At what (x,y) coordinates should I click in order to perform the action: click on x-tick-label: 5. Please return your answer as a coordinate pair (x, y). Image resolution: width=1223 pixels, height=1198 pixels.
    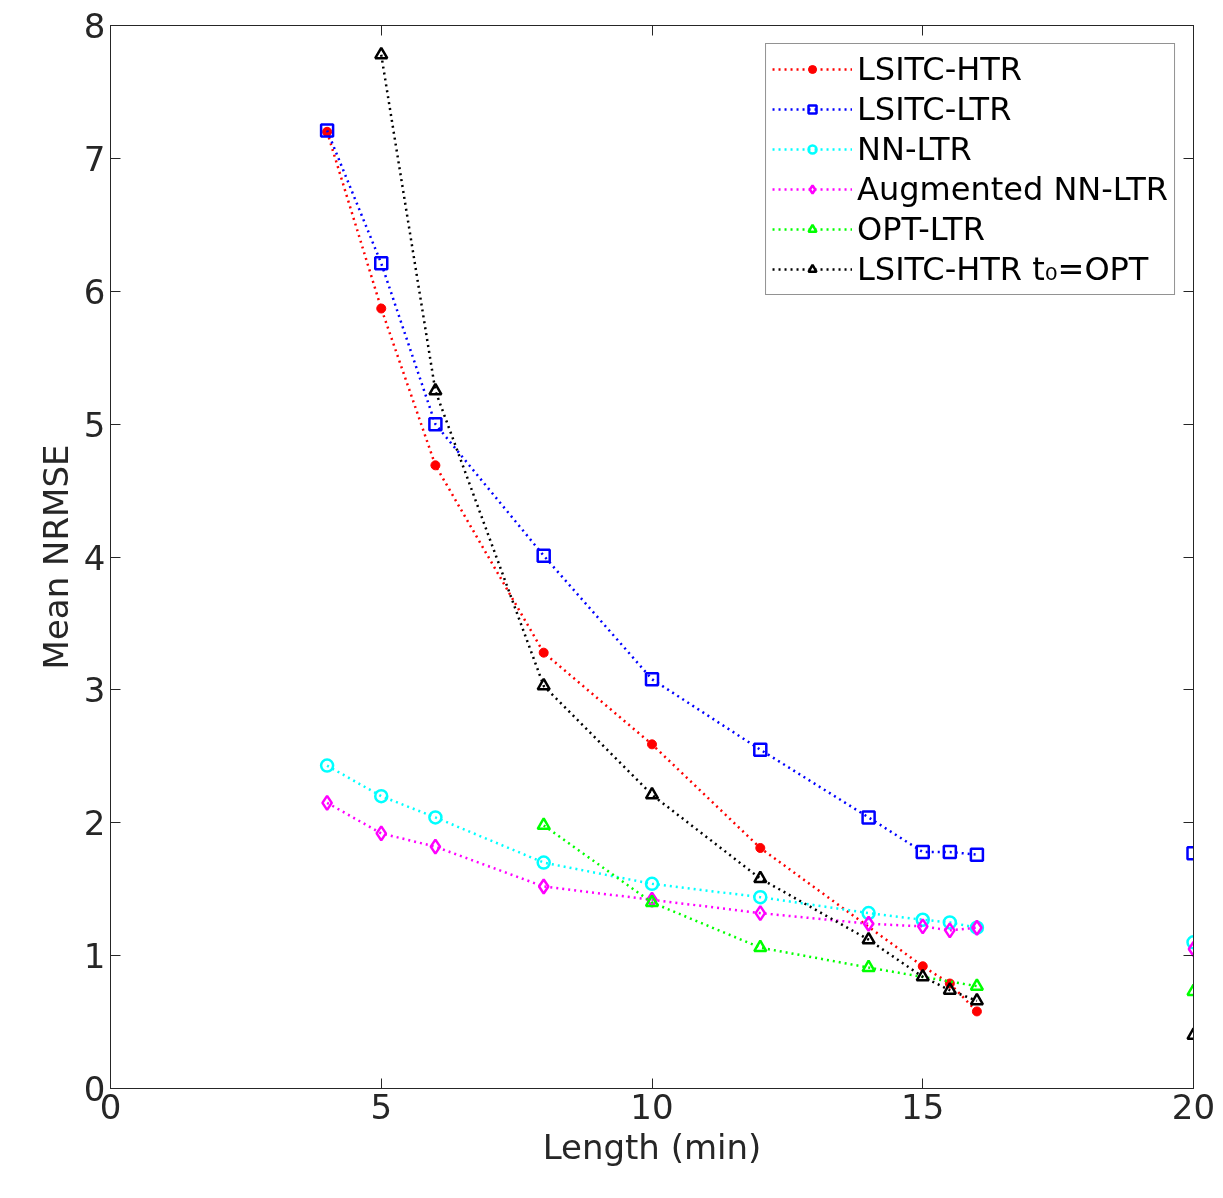
    Looking at the image, I should click on (381, 1106).